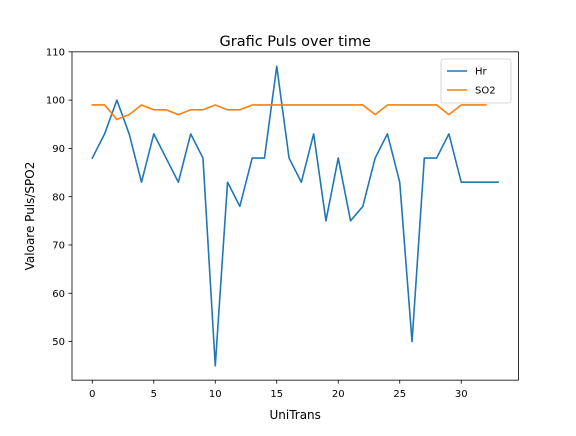 This screenshot has width=576, height=436. What do you see at coordinates (58, 342) in the screenshot?
I see `y-tick-label: 50` at bounding box center [58, 342].